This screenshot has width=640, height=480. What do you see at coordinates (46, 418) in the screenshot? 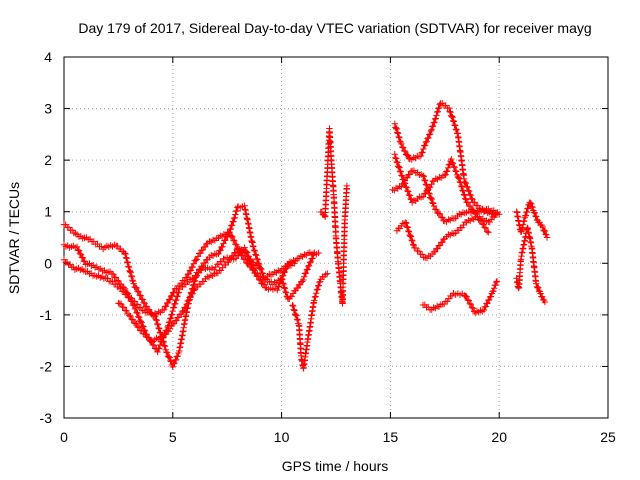
I see `y-tick-label: -3` at bounding box center [46, 418].